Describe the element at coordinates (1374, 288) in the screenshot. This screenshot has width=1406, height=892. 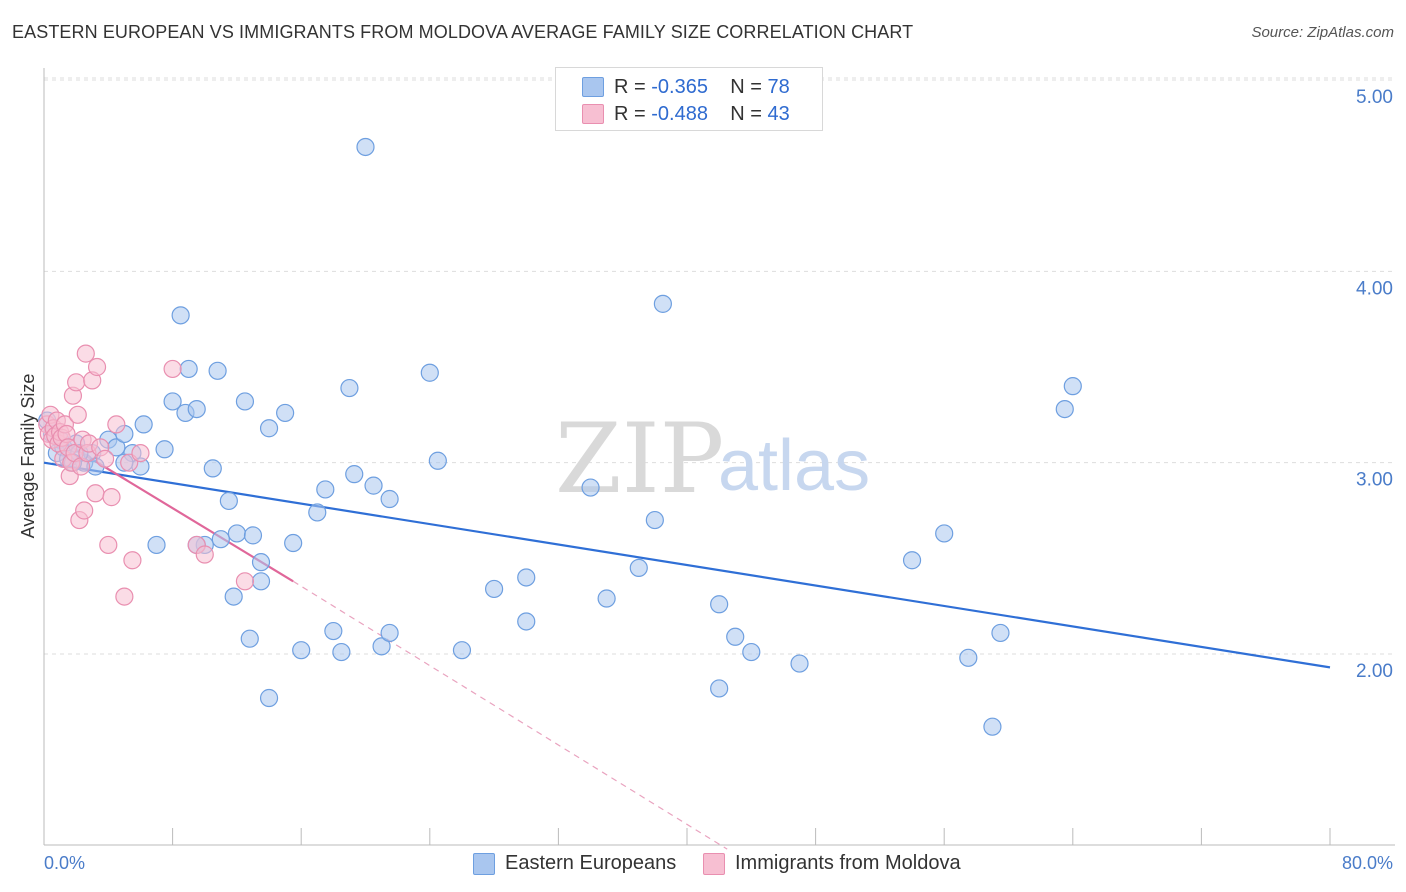
I see `y-tick-label: 4.00` at that location.